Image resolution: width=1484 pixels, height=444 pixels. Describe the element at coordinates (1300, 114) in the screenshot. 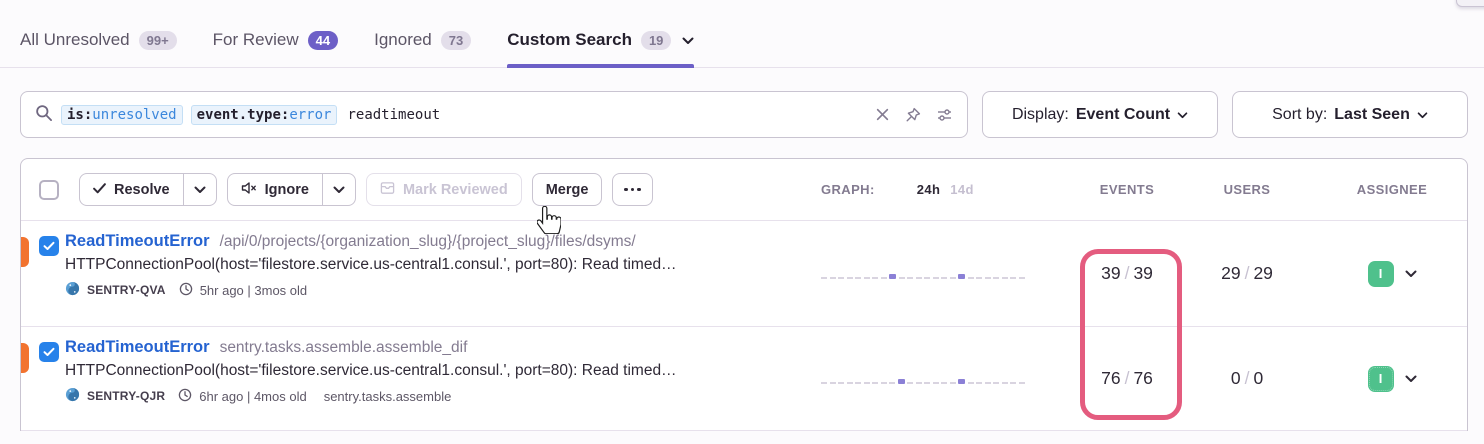

I see `sort-label: Sort by:` at that location.